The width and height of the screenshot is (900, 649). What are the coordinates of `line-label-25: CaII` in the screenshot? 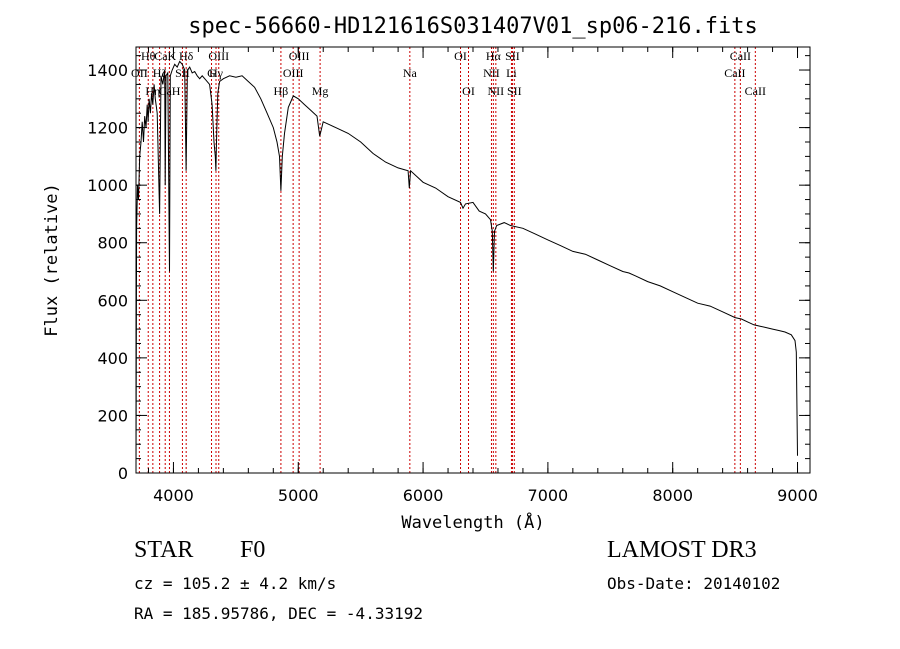 It's located at (740, 56).